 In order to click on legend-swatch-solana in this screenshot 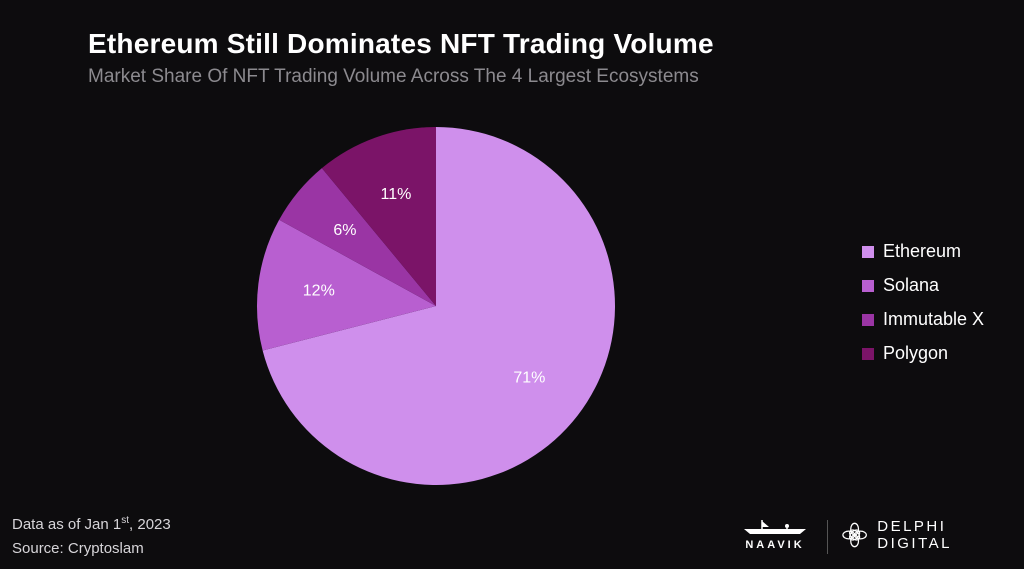, I will do `click(868, 285)`.